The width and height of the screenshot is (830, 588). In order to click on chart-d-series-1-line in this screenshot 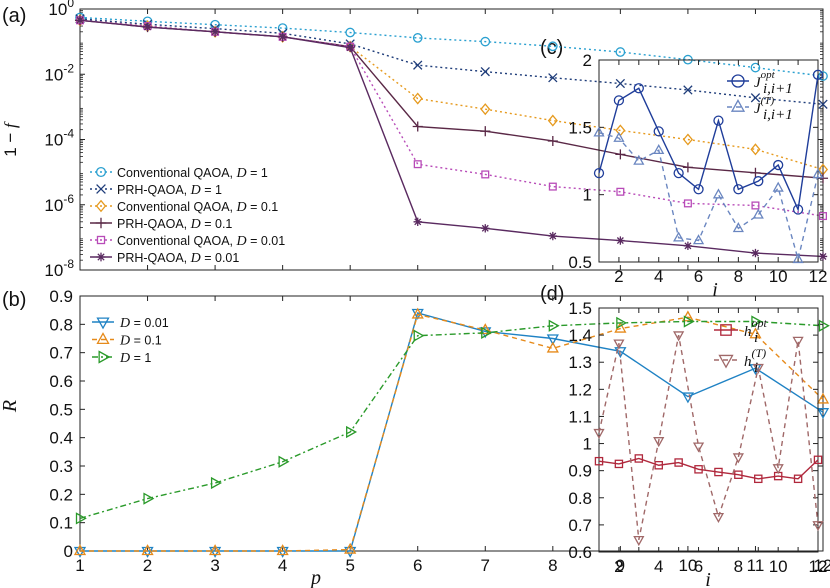, I will do `click(708, 437)`.